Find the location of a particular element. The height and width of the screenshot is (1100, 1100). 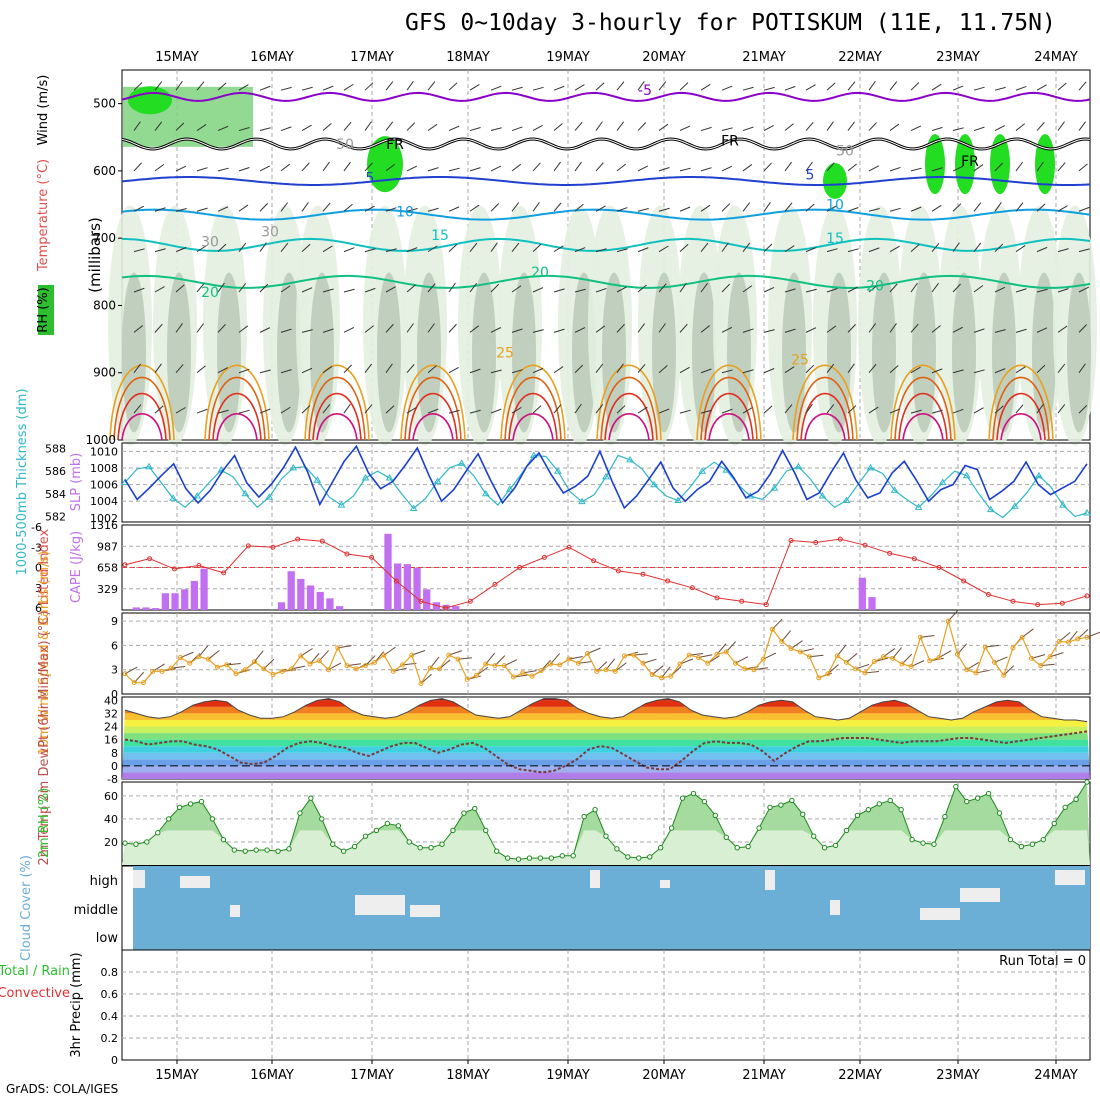

temp-line is located at coordinates (606, 710).